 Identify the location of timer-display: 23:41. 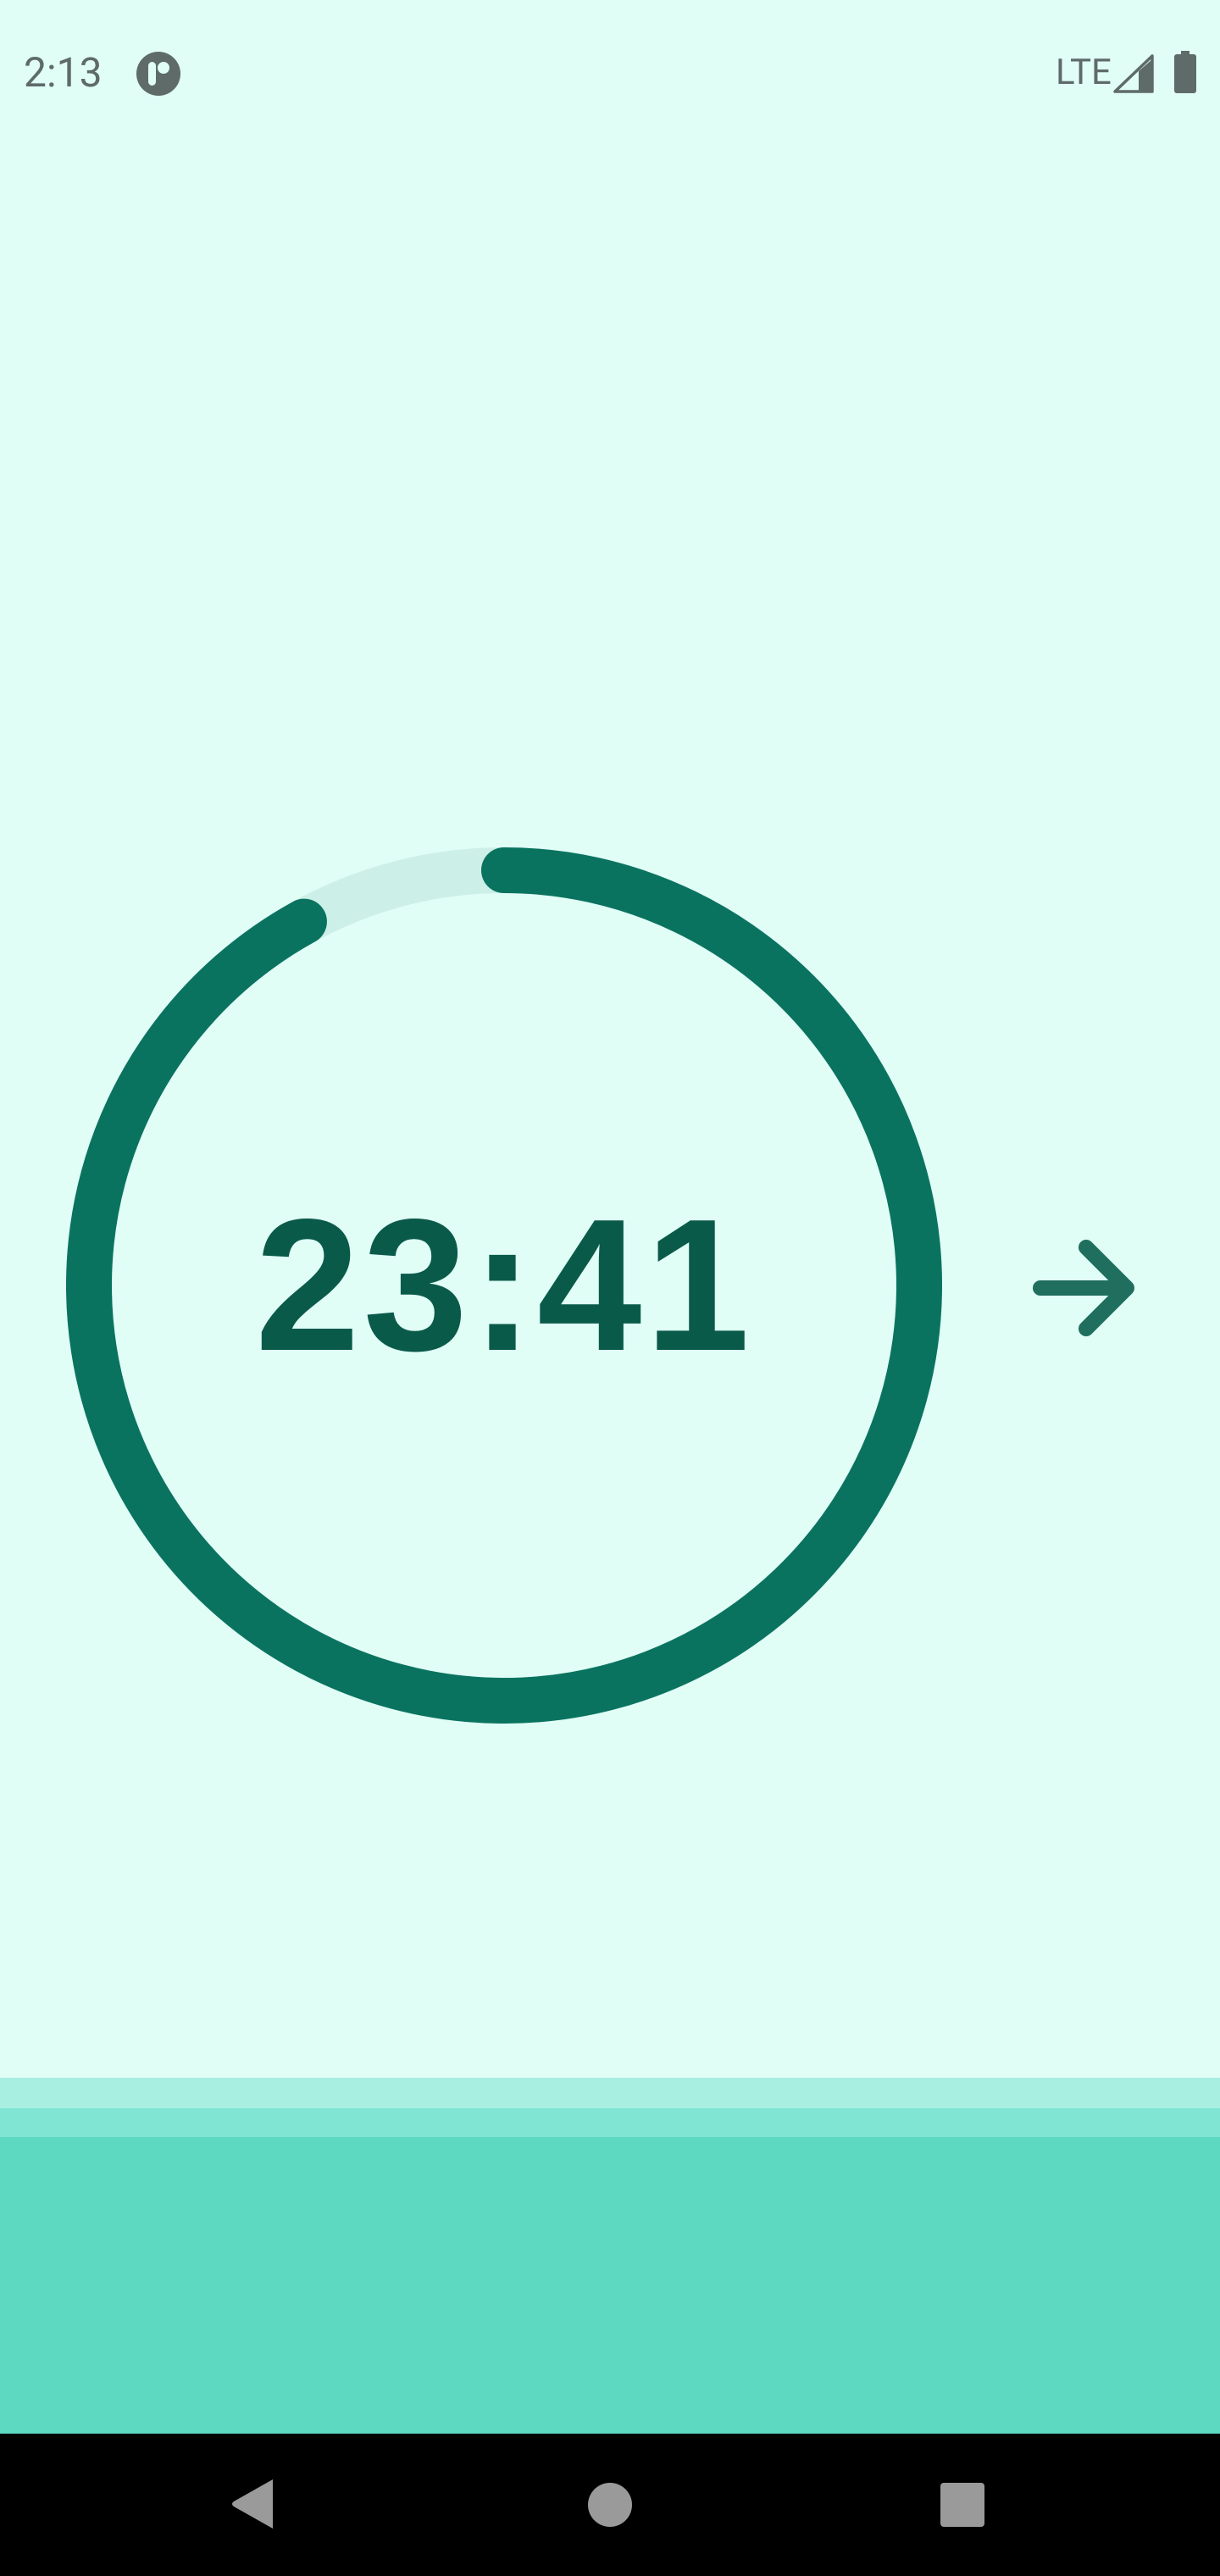
(504, 1285).